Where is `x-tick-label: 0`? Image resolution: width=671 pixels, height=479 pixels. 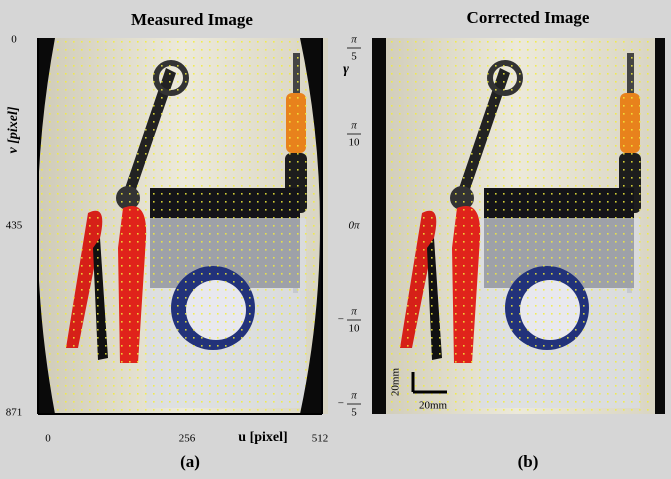
x-tick-label: 0 is located at coordinates (48, 439).